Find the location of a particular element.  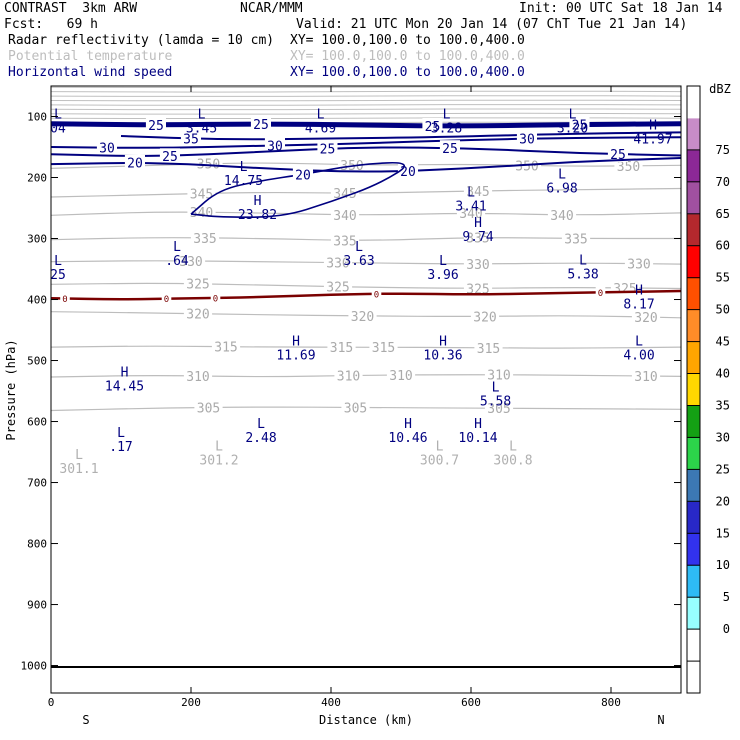

extremum-value: 9.74 is located at coordinates (477, 237).